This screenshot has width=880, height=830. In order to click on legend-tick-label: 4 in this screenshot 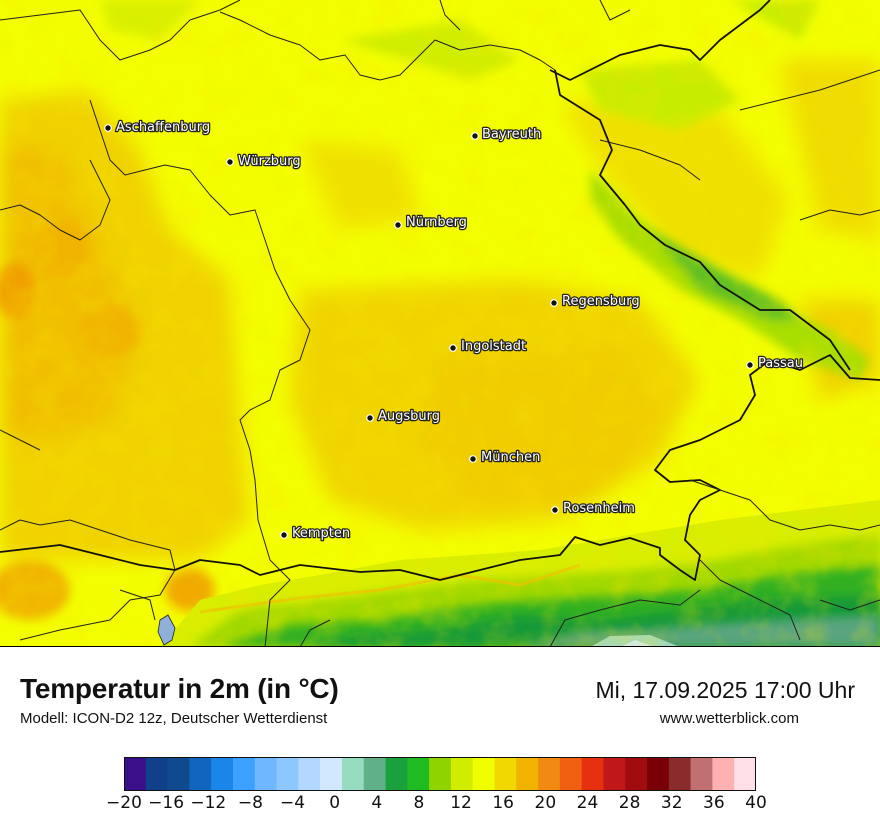, I will do `click(377, 803)`.